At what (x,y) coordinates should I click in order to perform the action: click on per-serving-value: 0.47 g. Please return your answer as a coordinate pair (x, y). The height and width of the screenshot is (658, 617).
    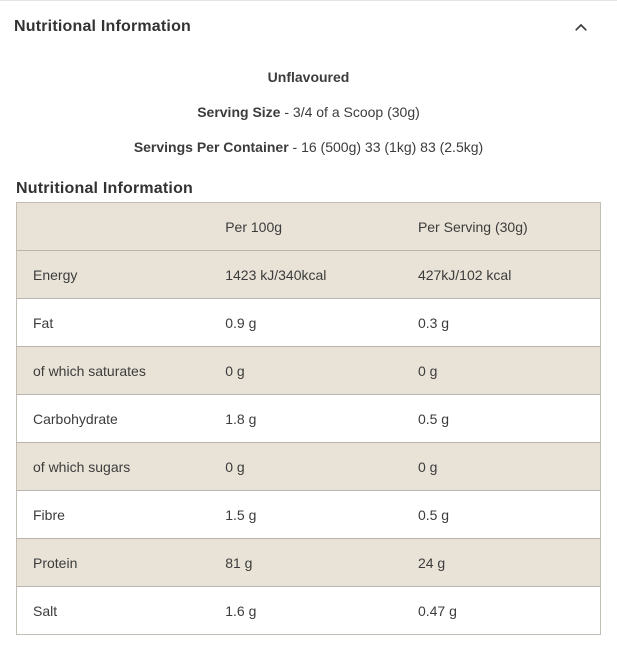
    Looking at the image, I should click on (501, 610).